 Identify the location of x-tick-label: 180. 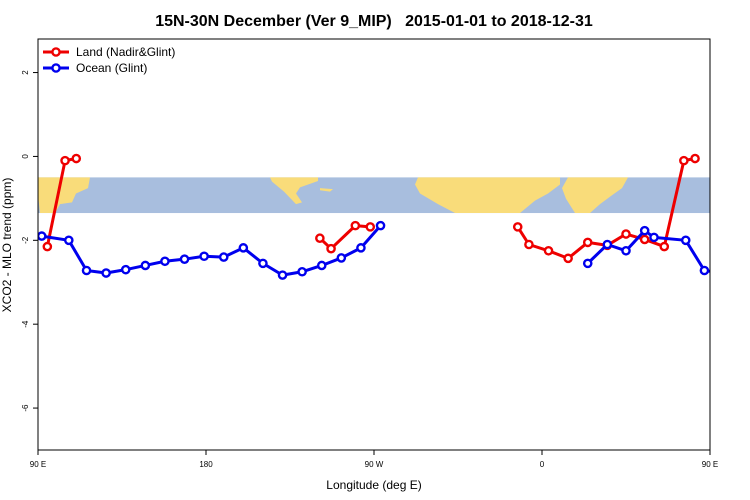
(206, 464).